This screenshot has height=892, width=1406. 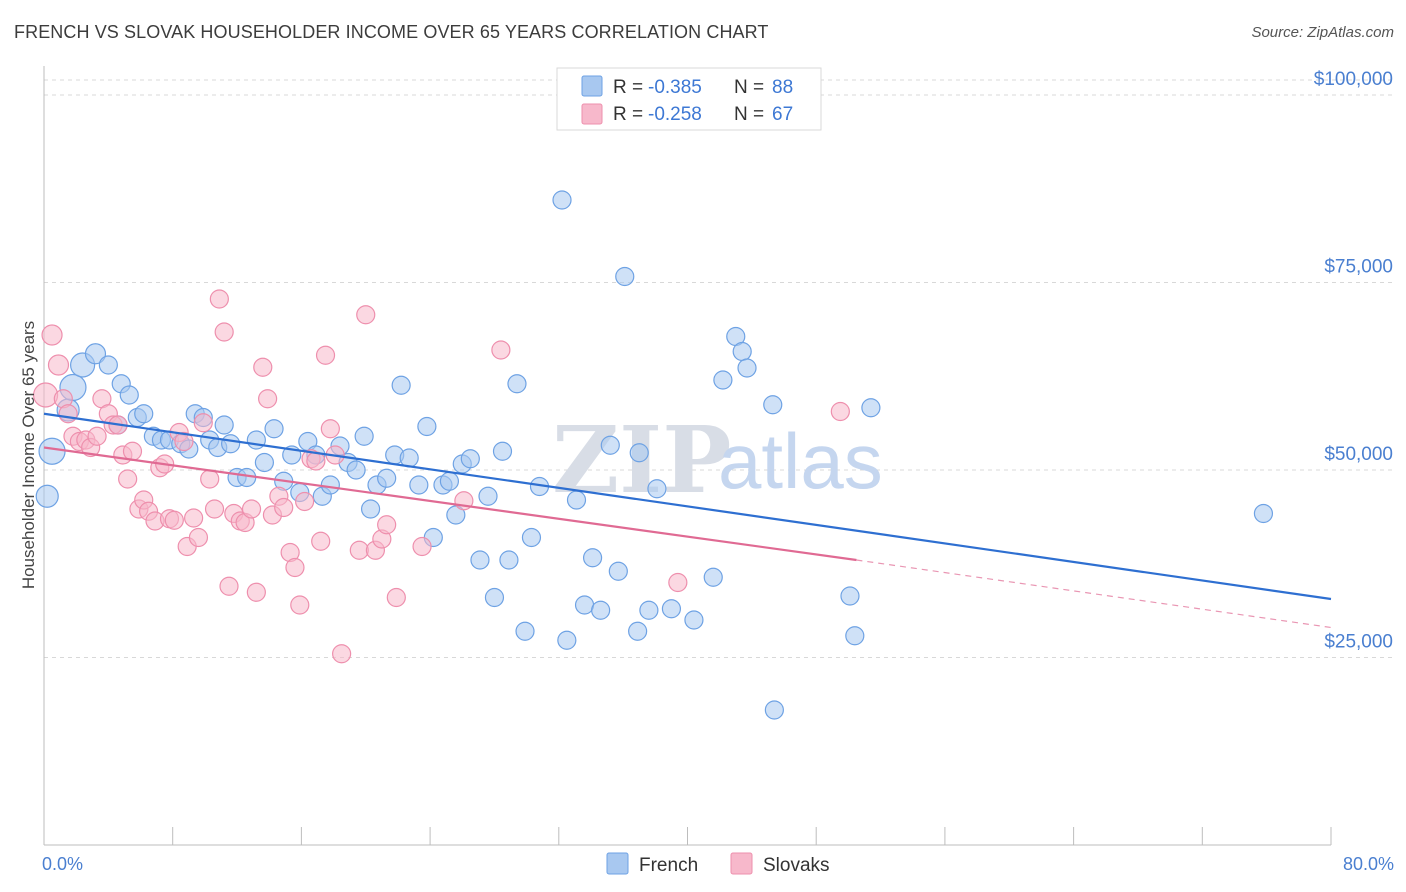 I want to click on trend-line-slovaks, so click(x=450, y=504).